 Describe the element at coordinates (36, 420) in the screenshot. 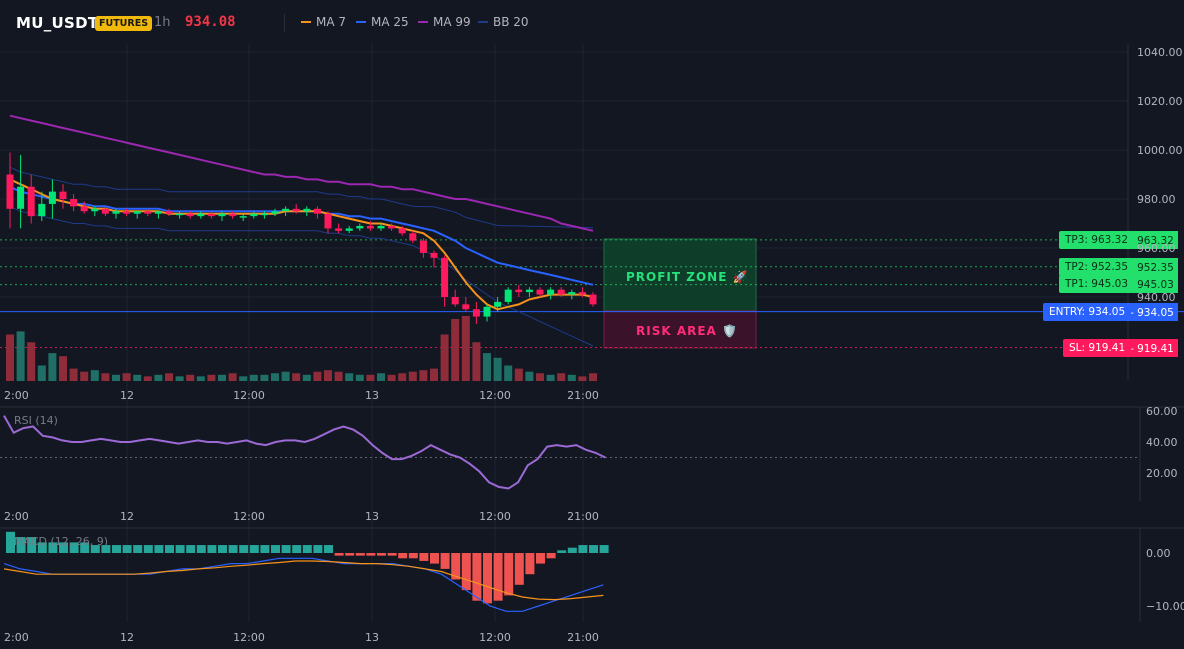

I see `rsi-title: RSI (14)` at that location.